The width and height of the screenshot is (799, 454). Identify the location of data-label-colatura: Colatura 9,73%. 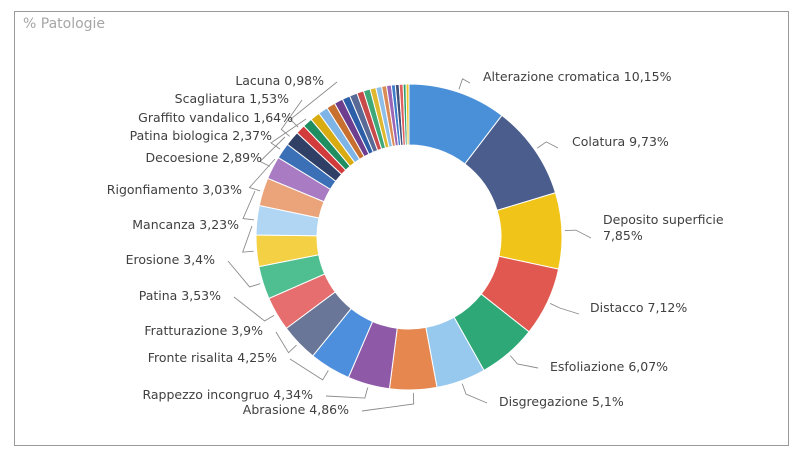
(620, 141).